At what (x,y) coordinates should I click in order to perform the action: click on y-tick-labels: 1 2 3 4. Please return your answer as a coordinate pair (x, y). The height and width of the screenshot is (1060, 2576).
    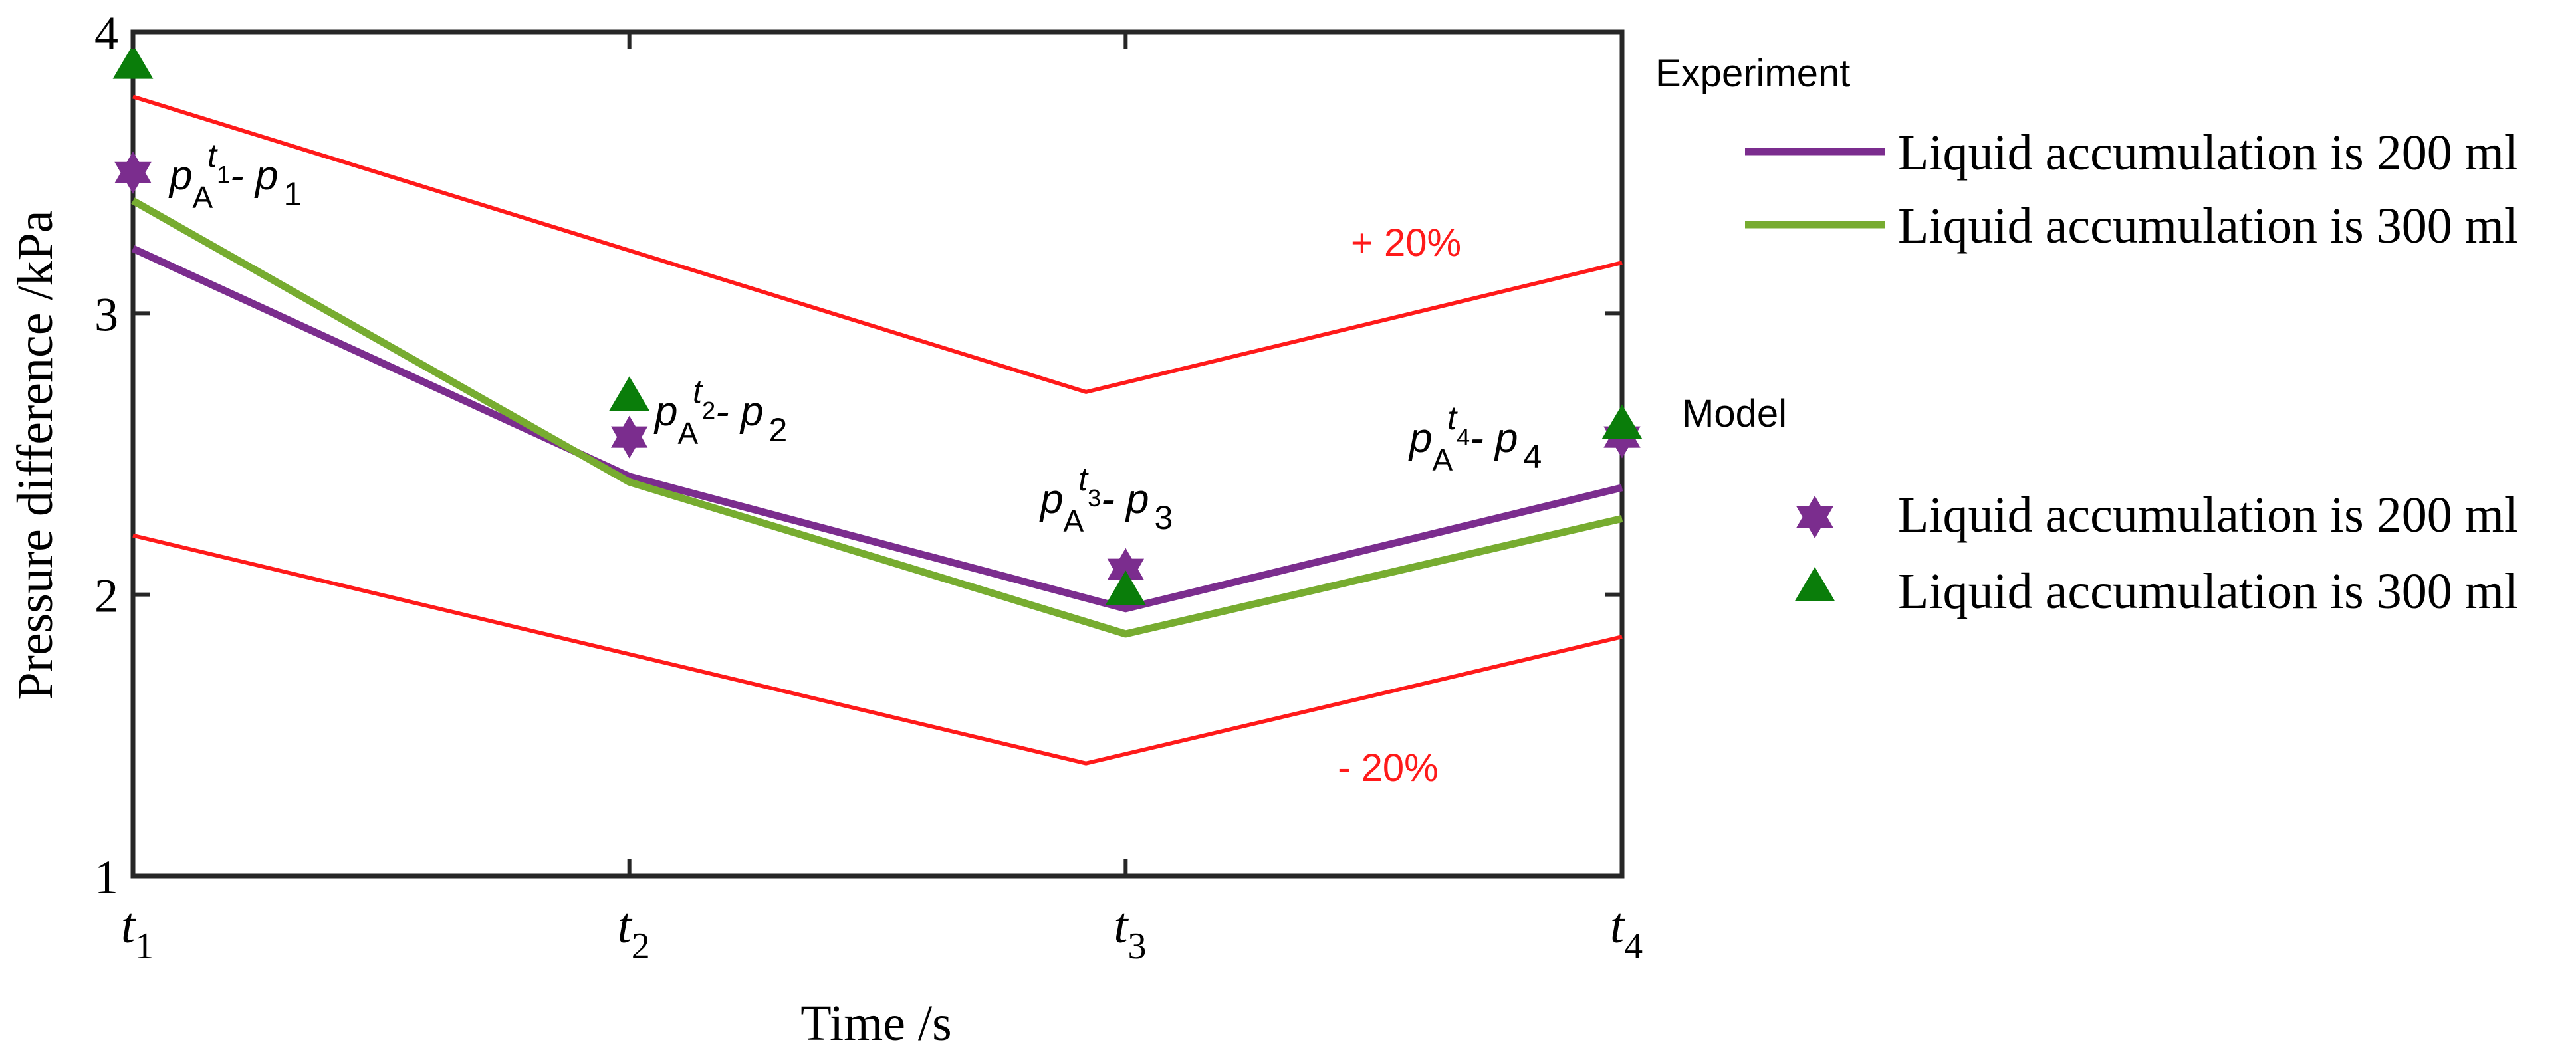
    Looking at the image, I should click on (106, 456).